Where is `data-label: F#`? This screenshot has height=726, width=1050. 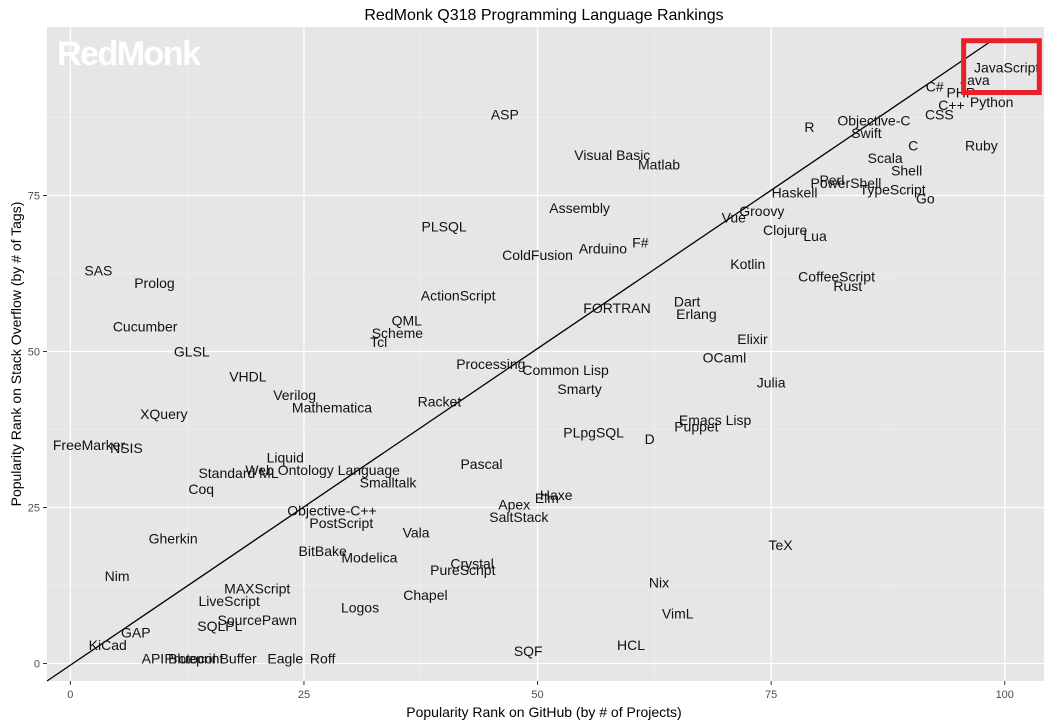 data-label: F# is located at coordinates (640, 242).